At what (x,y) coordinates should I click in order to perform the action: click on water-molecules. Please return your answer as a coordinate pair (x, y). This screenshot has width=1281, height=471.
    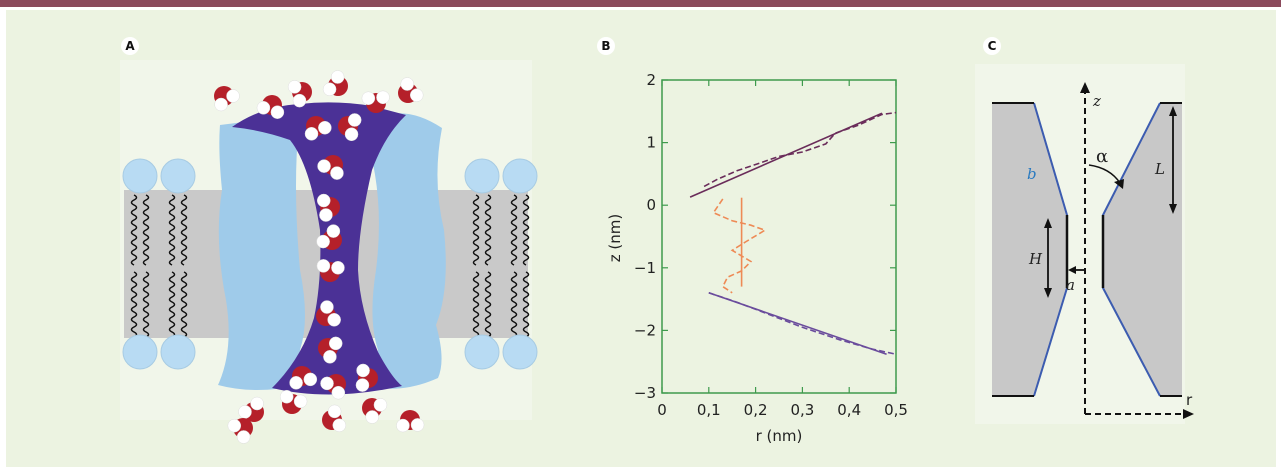
    Looking at the image, I should click on (319, 257).